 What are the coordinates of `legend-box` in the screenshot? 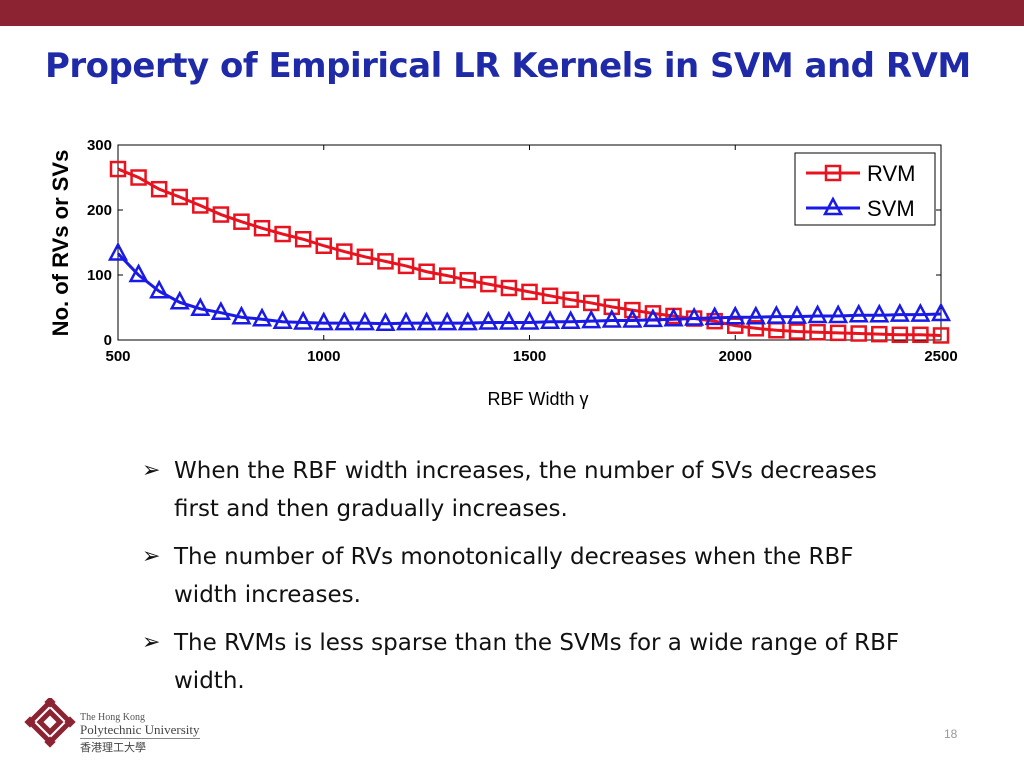 It's located at (865, 189).